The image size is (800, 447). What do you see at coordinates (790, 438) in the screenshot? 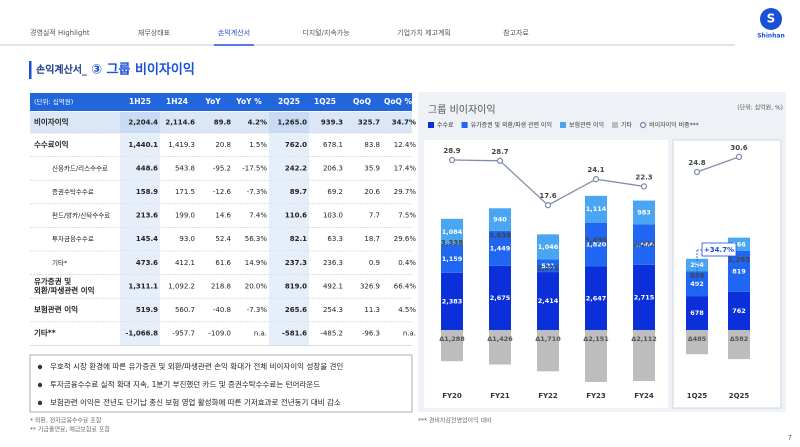
I see `page-number: 7` at bounding box center [790, 438].